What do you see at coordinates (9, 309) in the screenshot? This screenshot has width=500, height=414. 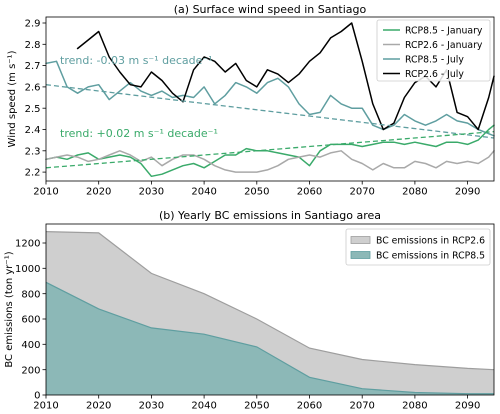 I see `panel-b-y-axis-label: BC emissions (ton yr⁻¹)` at bounding box center [9, 309].